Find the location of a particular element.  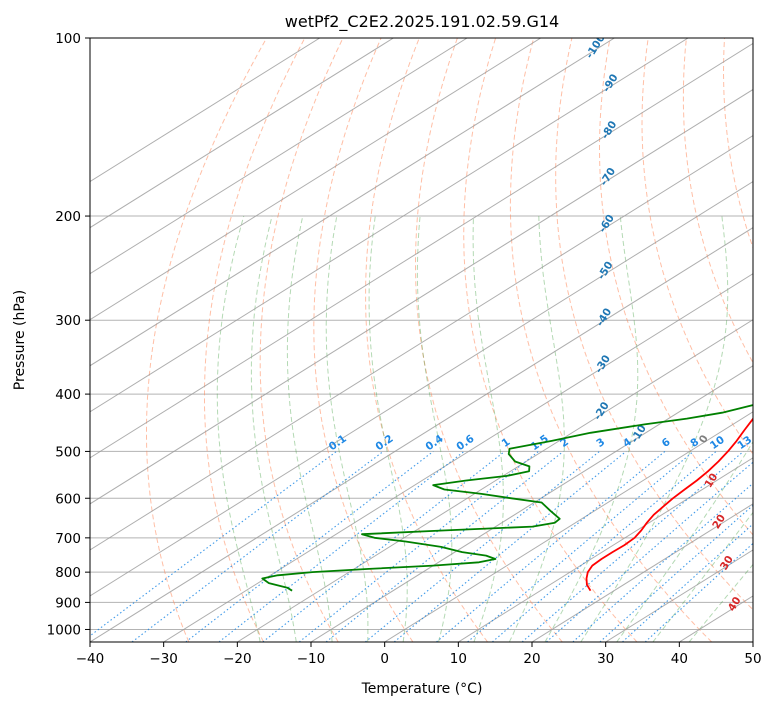

mixing-ratio-label: 13 is located at coordinates (744, 443).